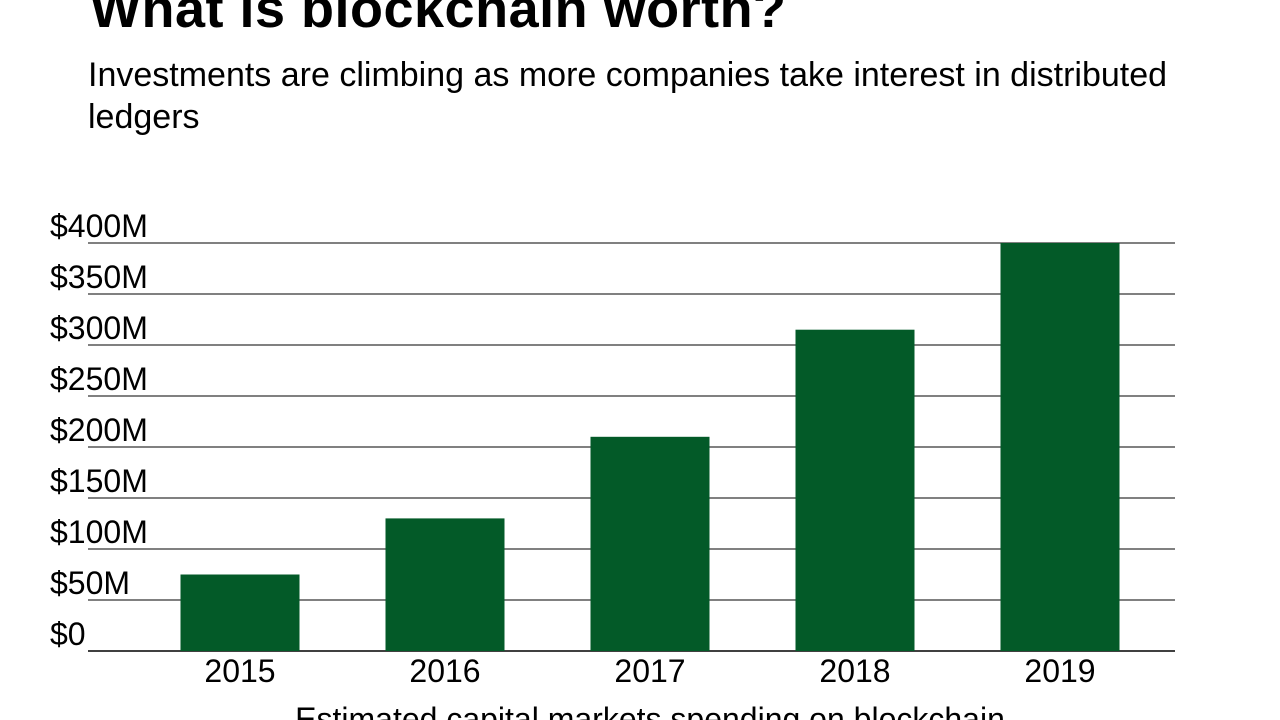 The width and height of the screenshot is (1280, 720). I want to click on y-tick-label: $400M, so click(99, 226).